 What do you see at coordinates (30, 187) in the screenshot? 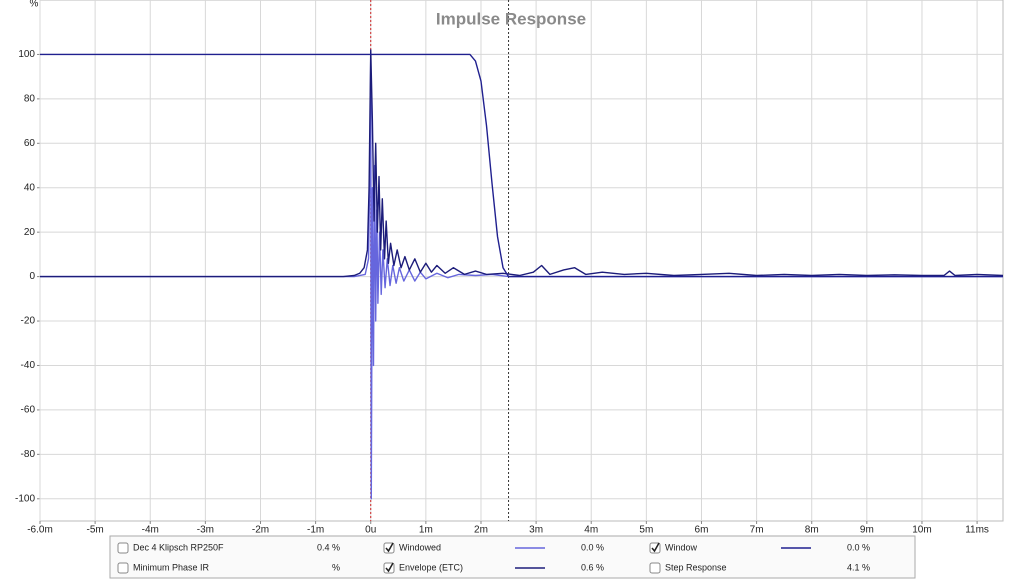
I see `y-tick-label: 40` at bounding box center [30, 187].